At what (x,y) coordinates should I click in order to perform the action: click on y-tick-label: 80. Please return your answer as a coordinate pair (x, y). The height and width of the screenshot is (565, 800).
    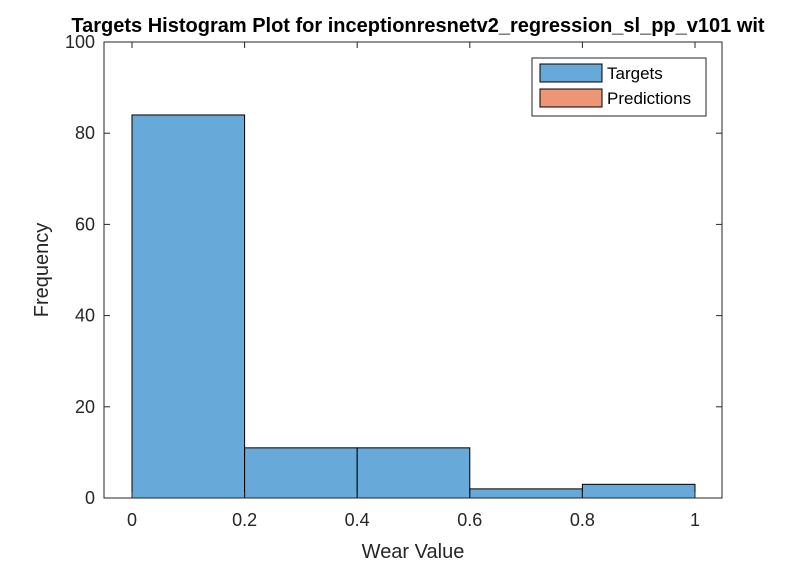
    Looking at the image, I should click on (85, 133).